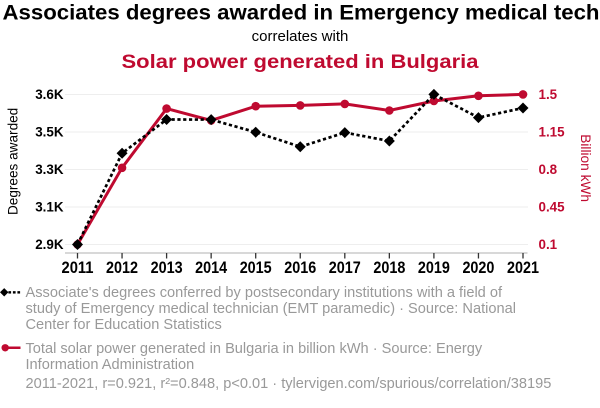 Image resolution: width=600 pixels, height=408 pixels. I want to click on svg-text: 2012, so click(122, 268).